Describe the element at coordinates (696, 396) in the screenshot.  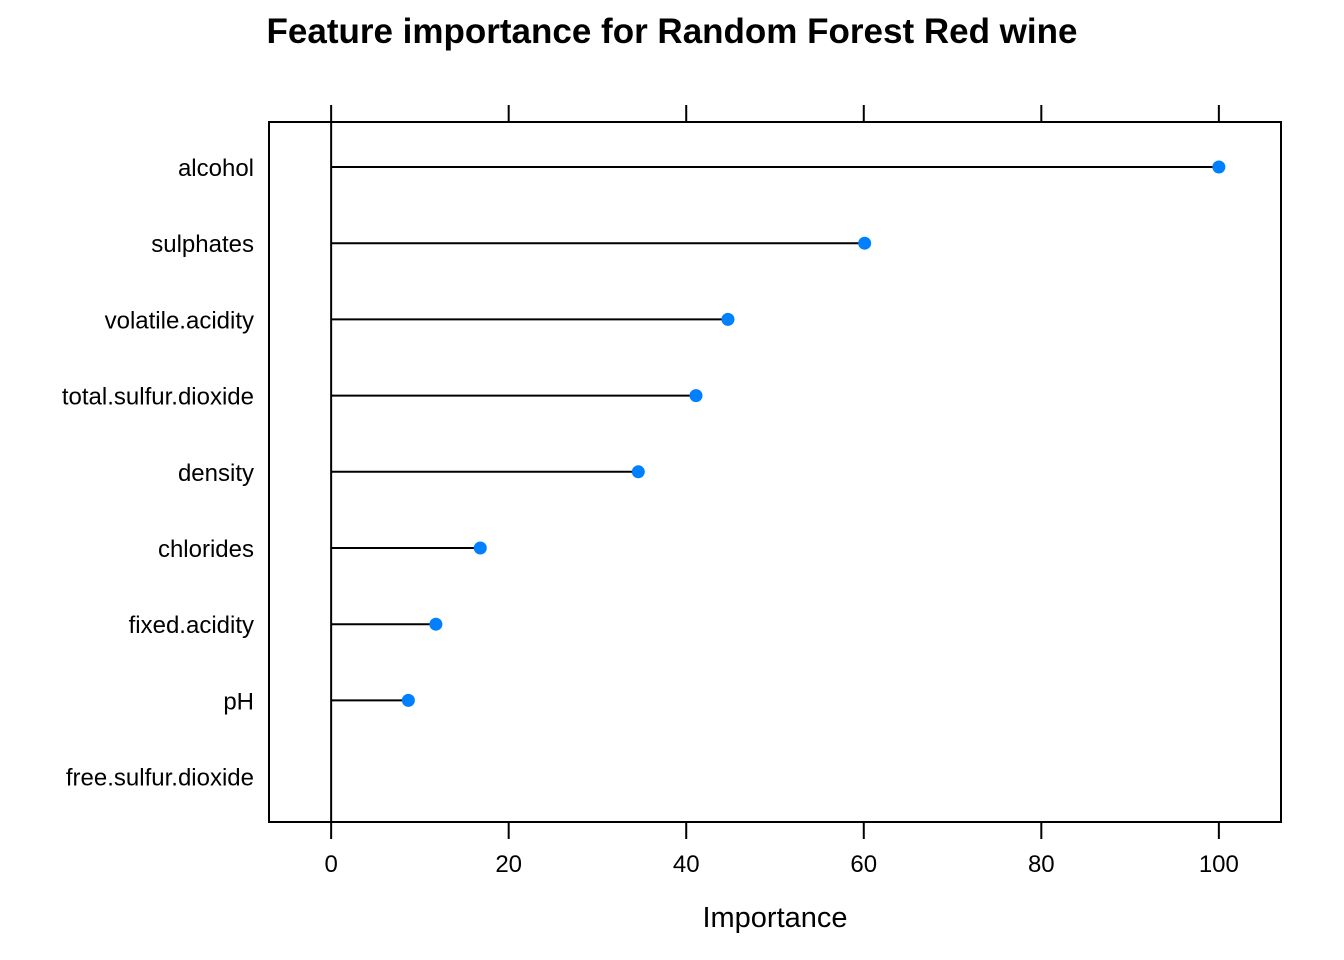
I see `point-total.sulfur.dioxide` at that location.